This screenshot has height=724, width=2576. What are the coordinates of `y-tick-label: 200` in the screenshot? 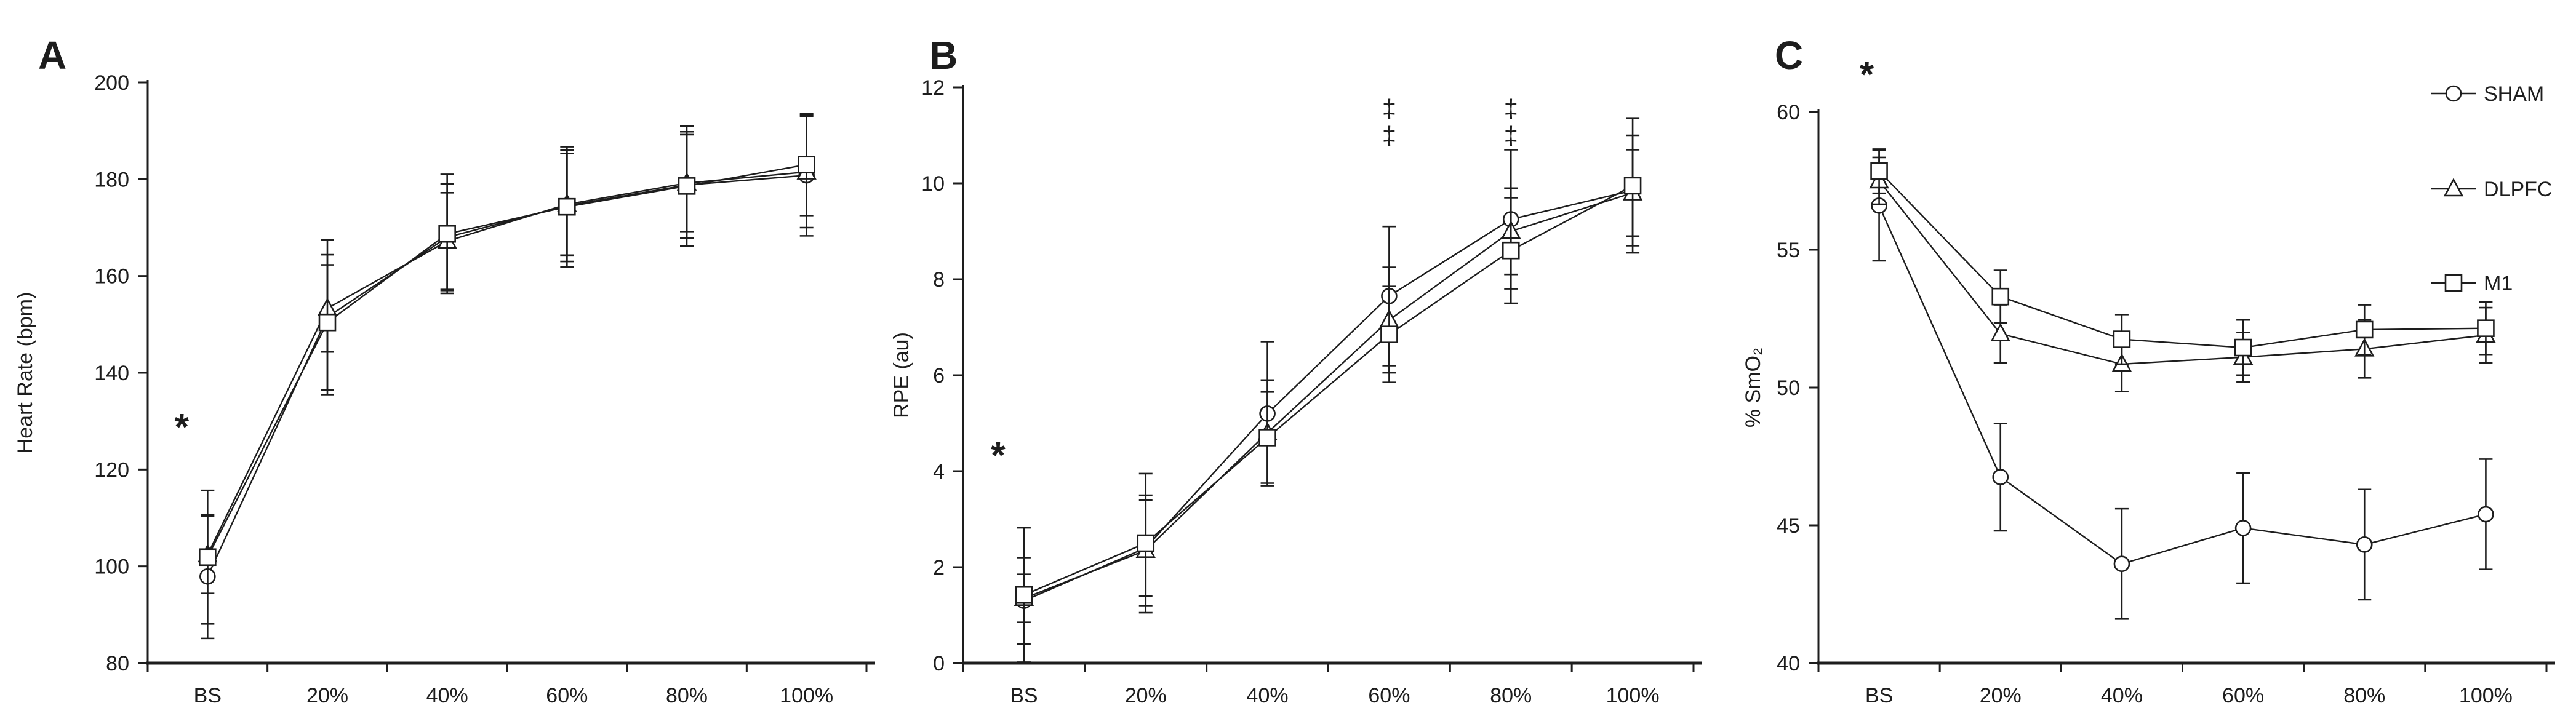 It's located at (111, 83).